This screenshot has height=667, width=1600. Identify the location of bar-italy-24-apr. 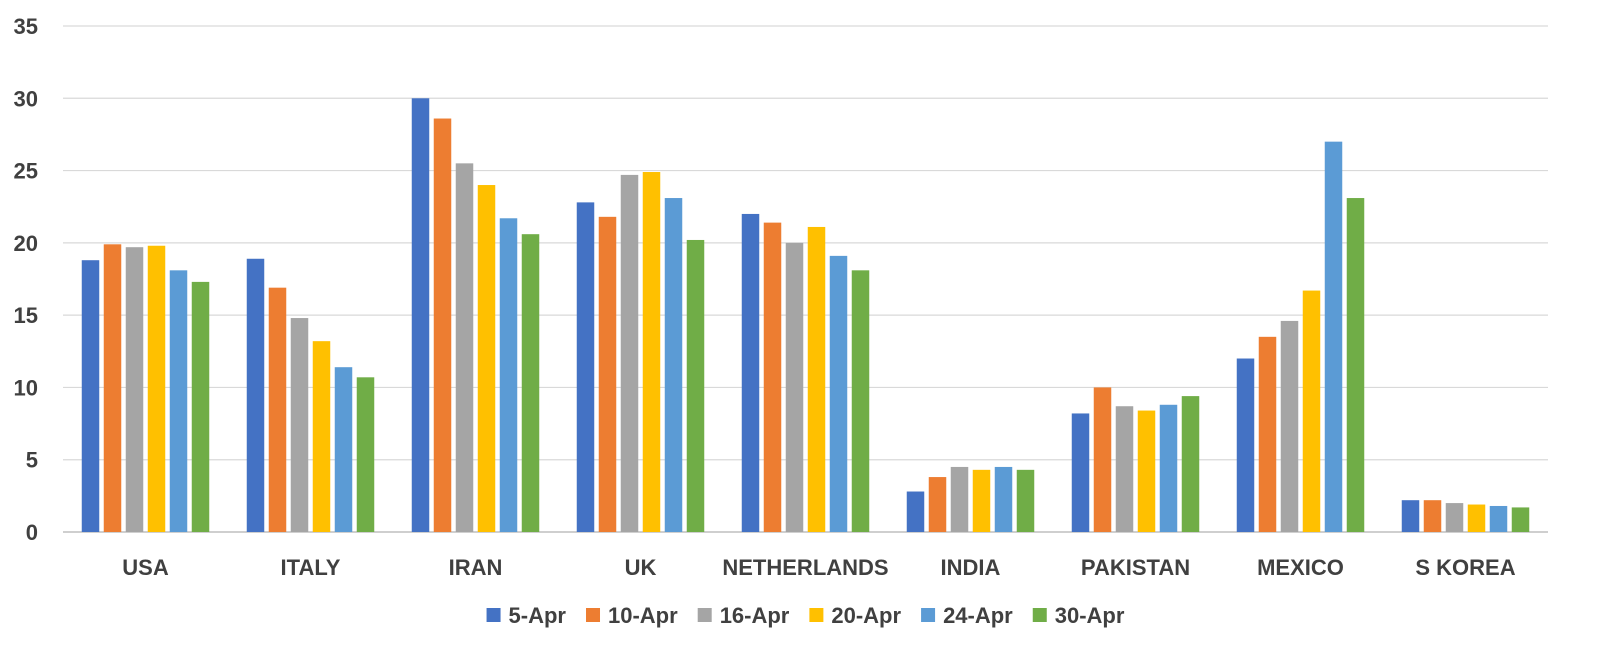
(343, 449).